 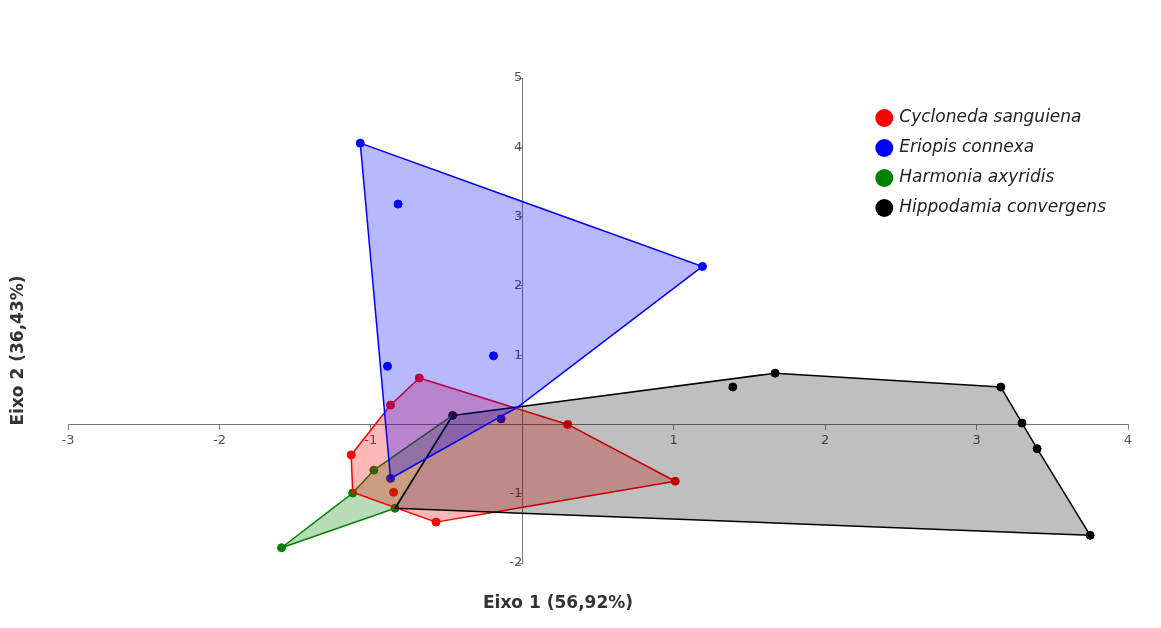 What do you see at coordinates (68, 439) in the screenshot?
I see `x-tick-label: -3` at bounding box center [68, 439].